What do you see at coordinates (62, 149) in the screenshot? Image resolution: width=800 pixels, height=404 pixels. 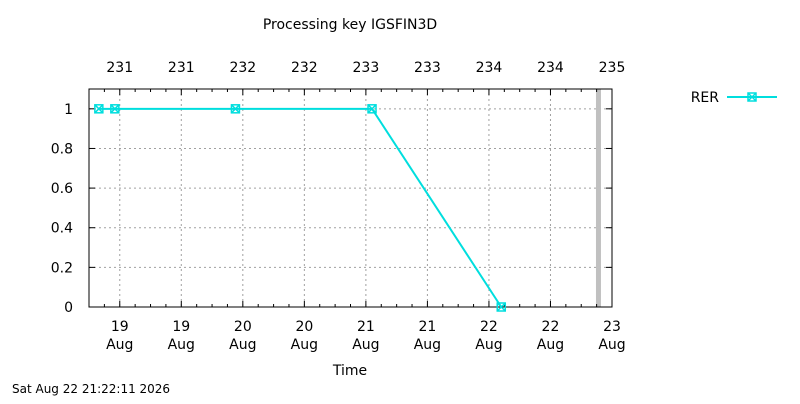 I see `y-tick-label: 0.8` at bounding box center [62, 149].